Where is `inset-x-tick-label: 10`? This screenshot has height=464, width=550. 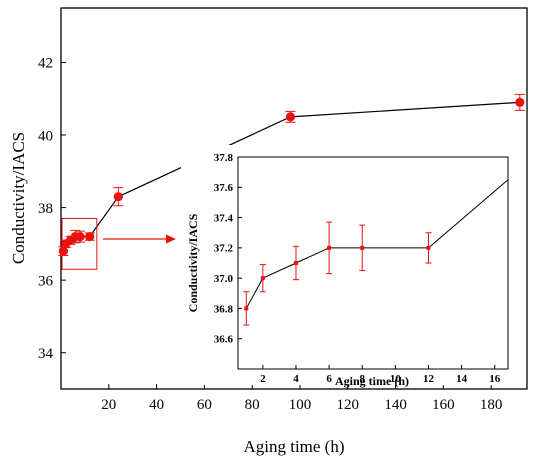
inset-x-tick-label: 10 is located at coordinates (396, 379).